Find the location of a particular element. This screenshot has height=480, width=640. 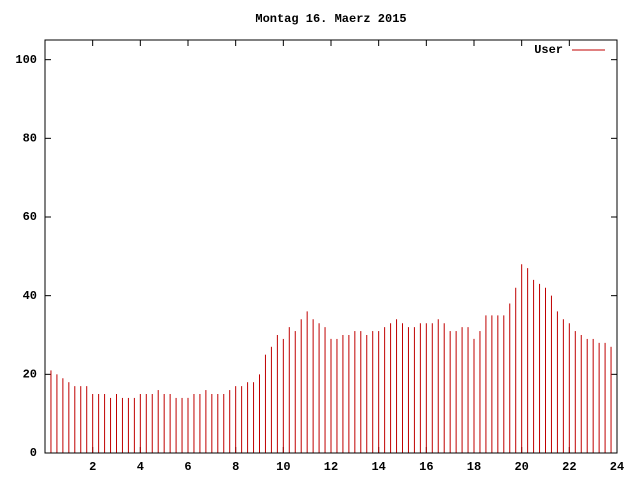

x-tick-label: 12 is located at coordinates (331, 467).